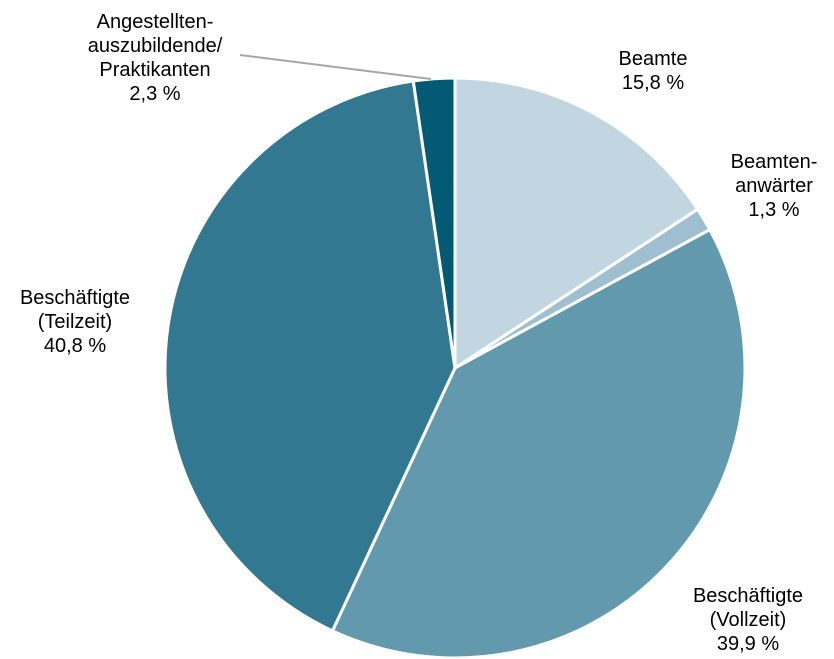 The width and height of the screenshot is (834, 659). I want to click on slice-label-beamtenanwaerter: Beamten- anwärter 1,3 %, so click(774, 186).